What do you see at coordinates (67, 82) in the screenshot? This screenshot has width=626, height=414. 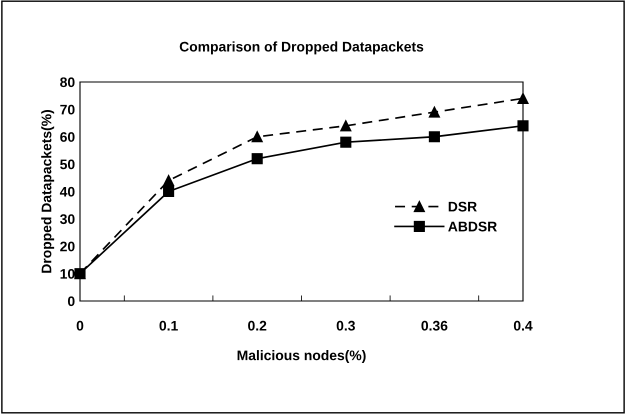 I see `y-tick-label: 80` at bounding box center [67, 82].